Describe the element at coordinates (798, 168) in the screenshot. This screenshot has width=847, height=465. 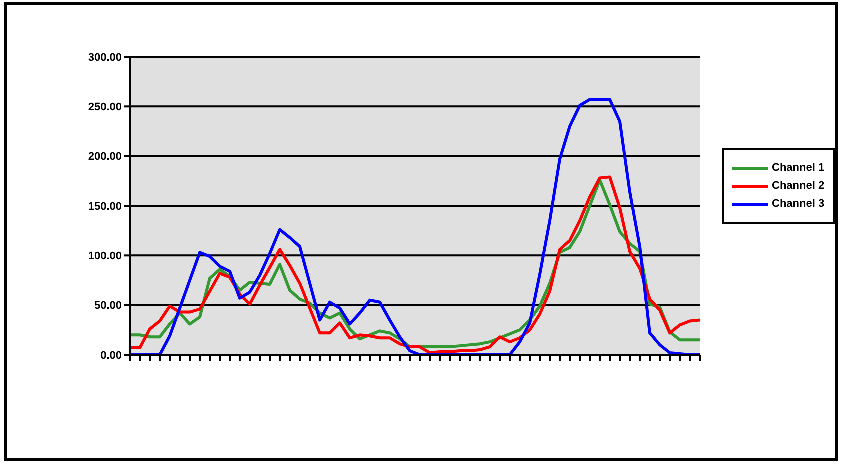
I see `legend-label: Channel 1` at that location.